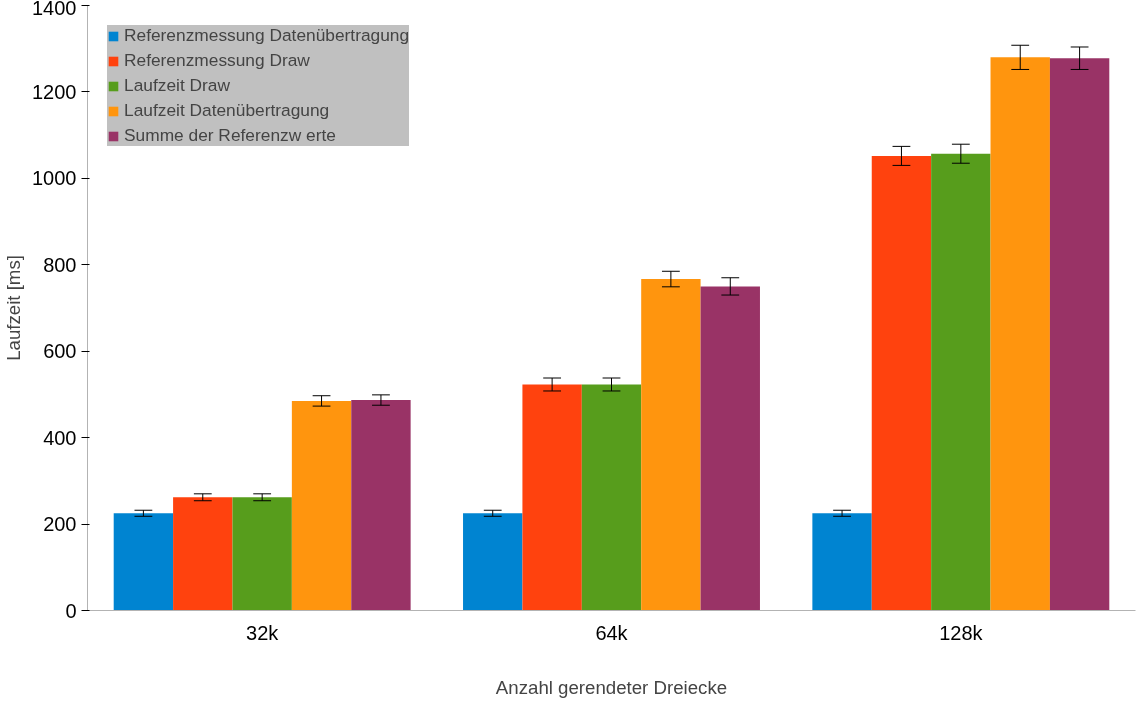 The height and width of the screenshot is (704, 1145). I want to click on y-tick-label: 800, so click(60, 264).